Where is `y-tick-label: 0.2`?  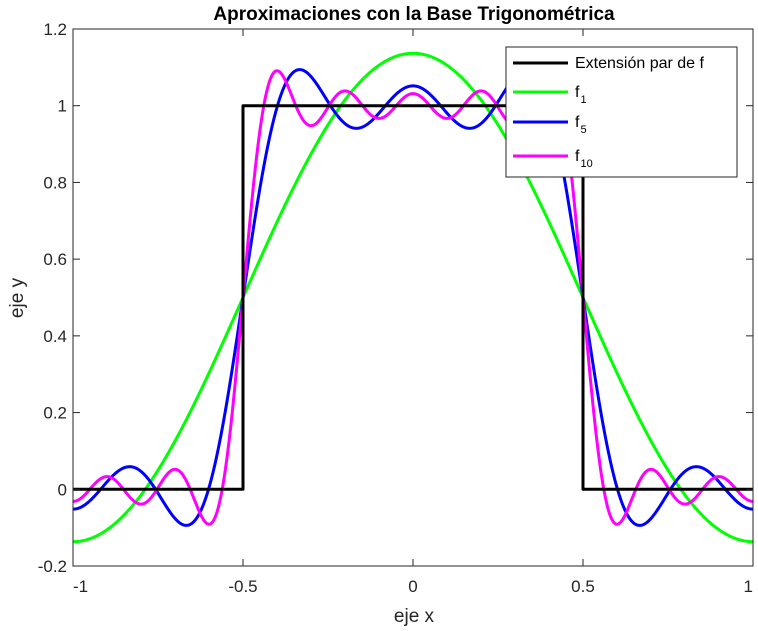 y-tick-label: 0.2 is located at coordinates (55, 413).